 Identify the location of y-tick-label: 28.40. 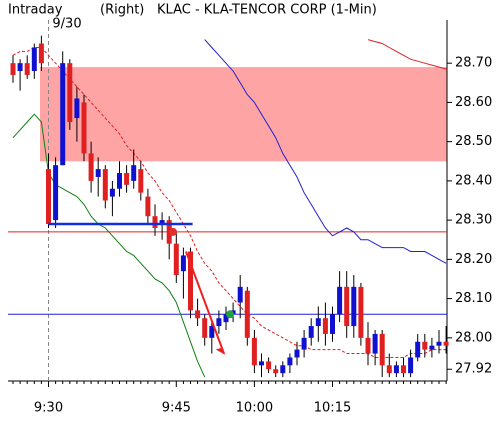
(473, 180).